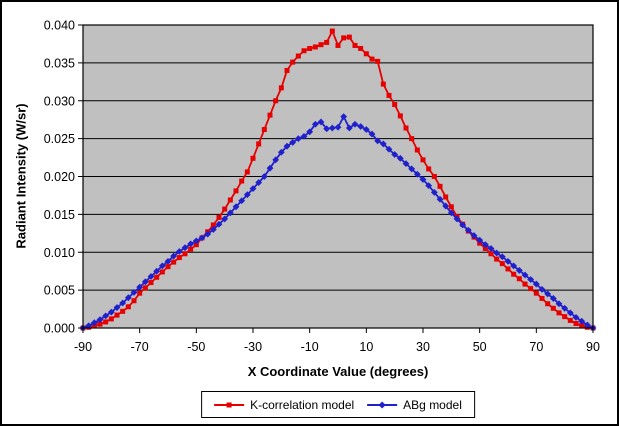 The height and width of the screenshot is (426, 619). I want to click on y-tick-label: 0.015, so click(59, 215).